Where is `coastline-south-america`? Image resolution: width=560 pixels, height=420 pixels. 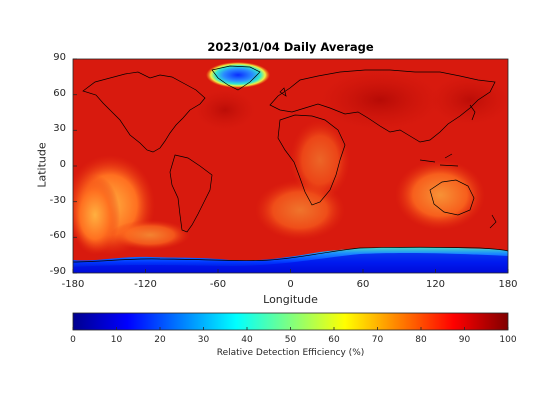 coastline-south-america is located at coordinates (191, 193).